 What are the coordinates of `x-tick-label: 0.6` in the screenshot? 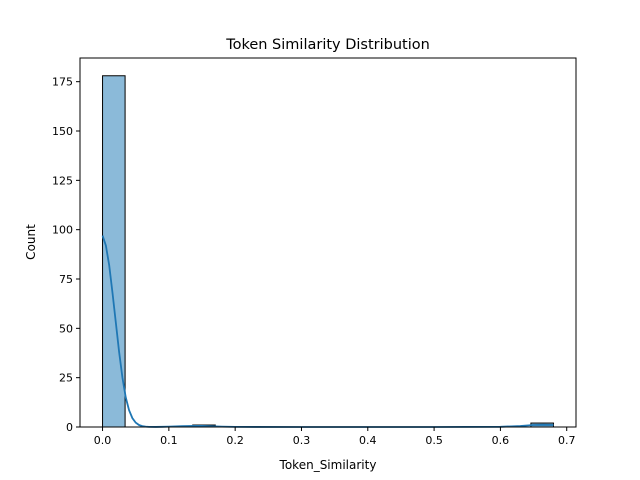 It's located at (501, 440).